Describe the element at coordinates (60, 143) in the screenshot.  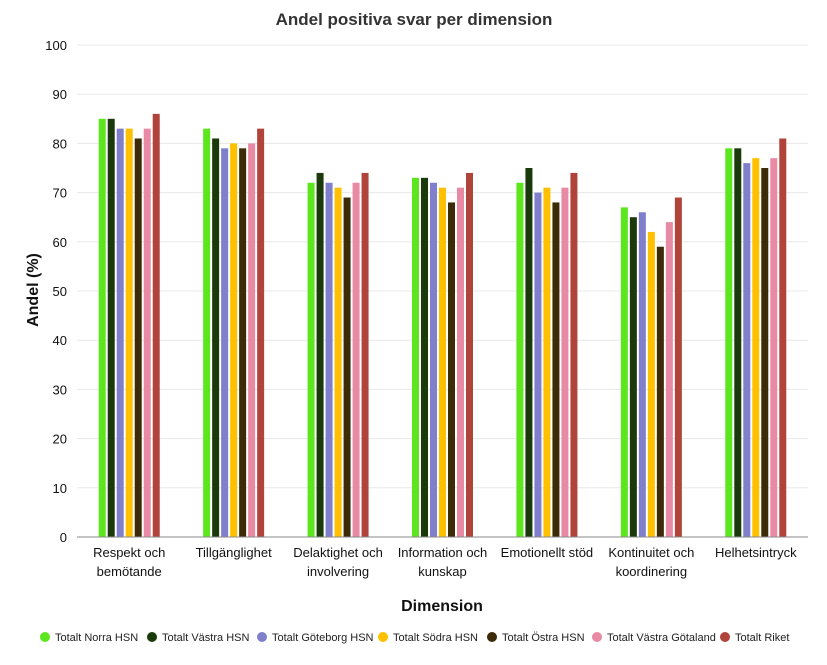
I see `y-tick-label: 80` at that location.